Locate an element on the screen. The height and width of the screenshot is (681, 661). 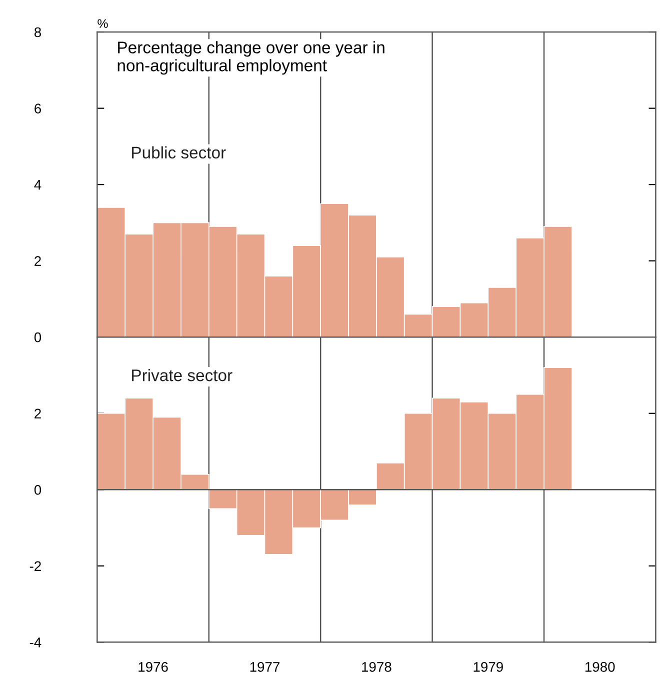
x-tick-label: 1978 is located at coordinates (377, 667).